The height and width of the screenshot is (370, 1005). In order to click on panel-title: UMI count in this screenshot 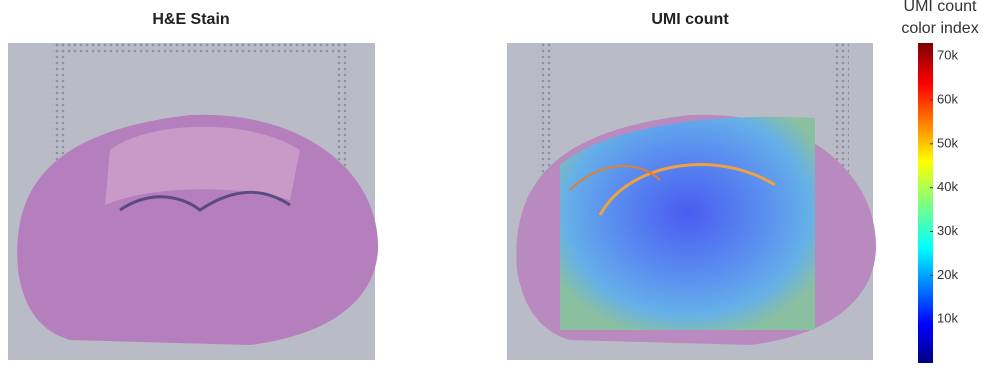, I will do `click(690, 19)`.